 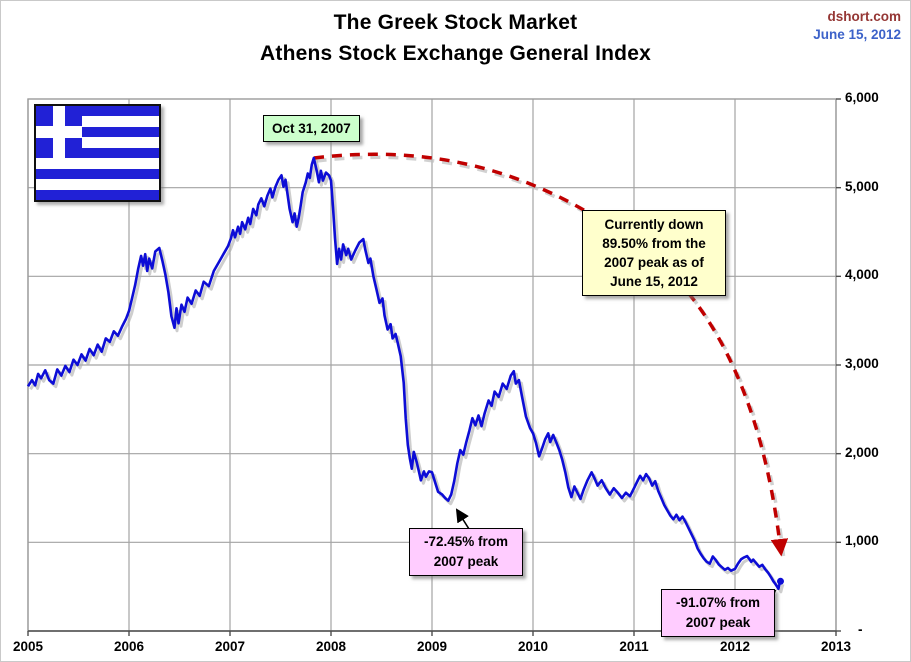 I want to click on y-tick-label: 4,000, so click(x=862, y=275).